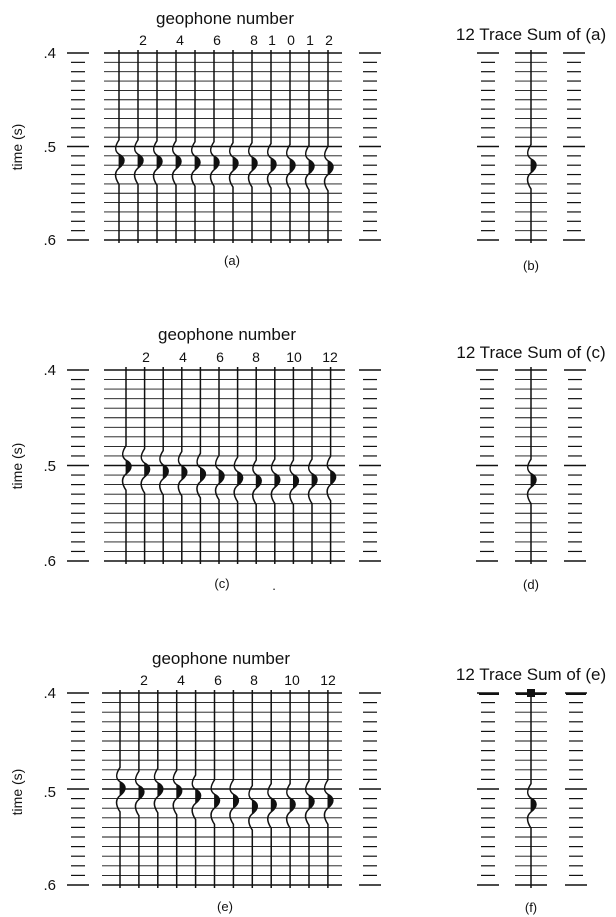 The image size is (616, 917). Describe the element at coordinates (183, 357) in the screenshot. I see `gather-c-geophone-label: 4` at that location.